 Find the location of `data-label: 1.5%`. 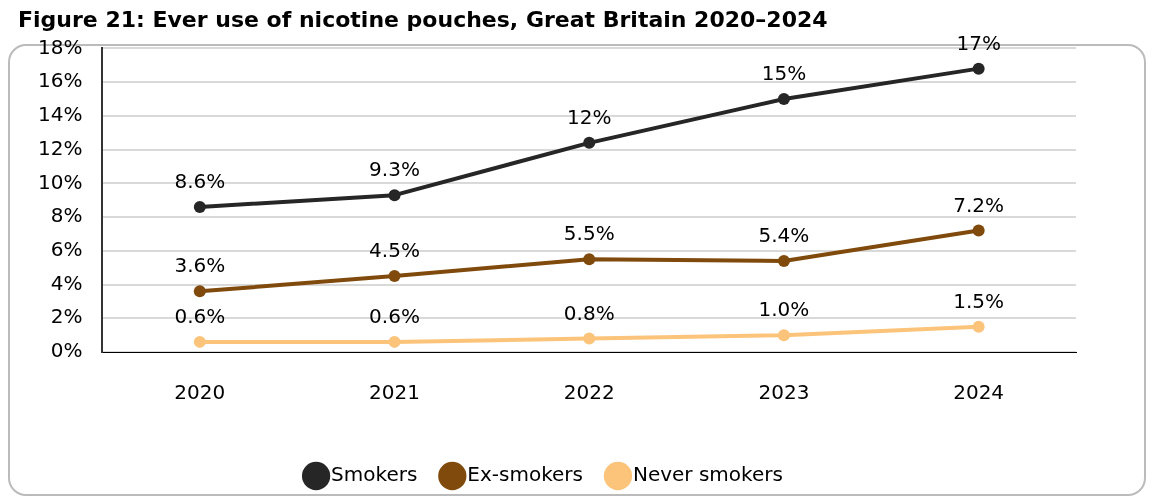

data-label: 1.5% is located at coordinates (979, 300).